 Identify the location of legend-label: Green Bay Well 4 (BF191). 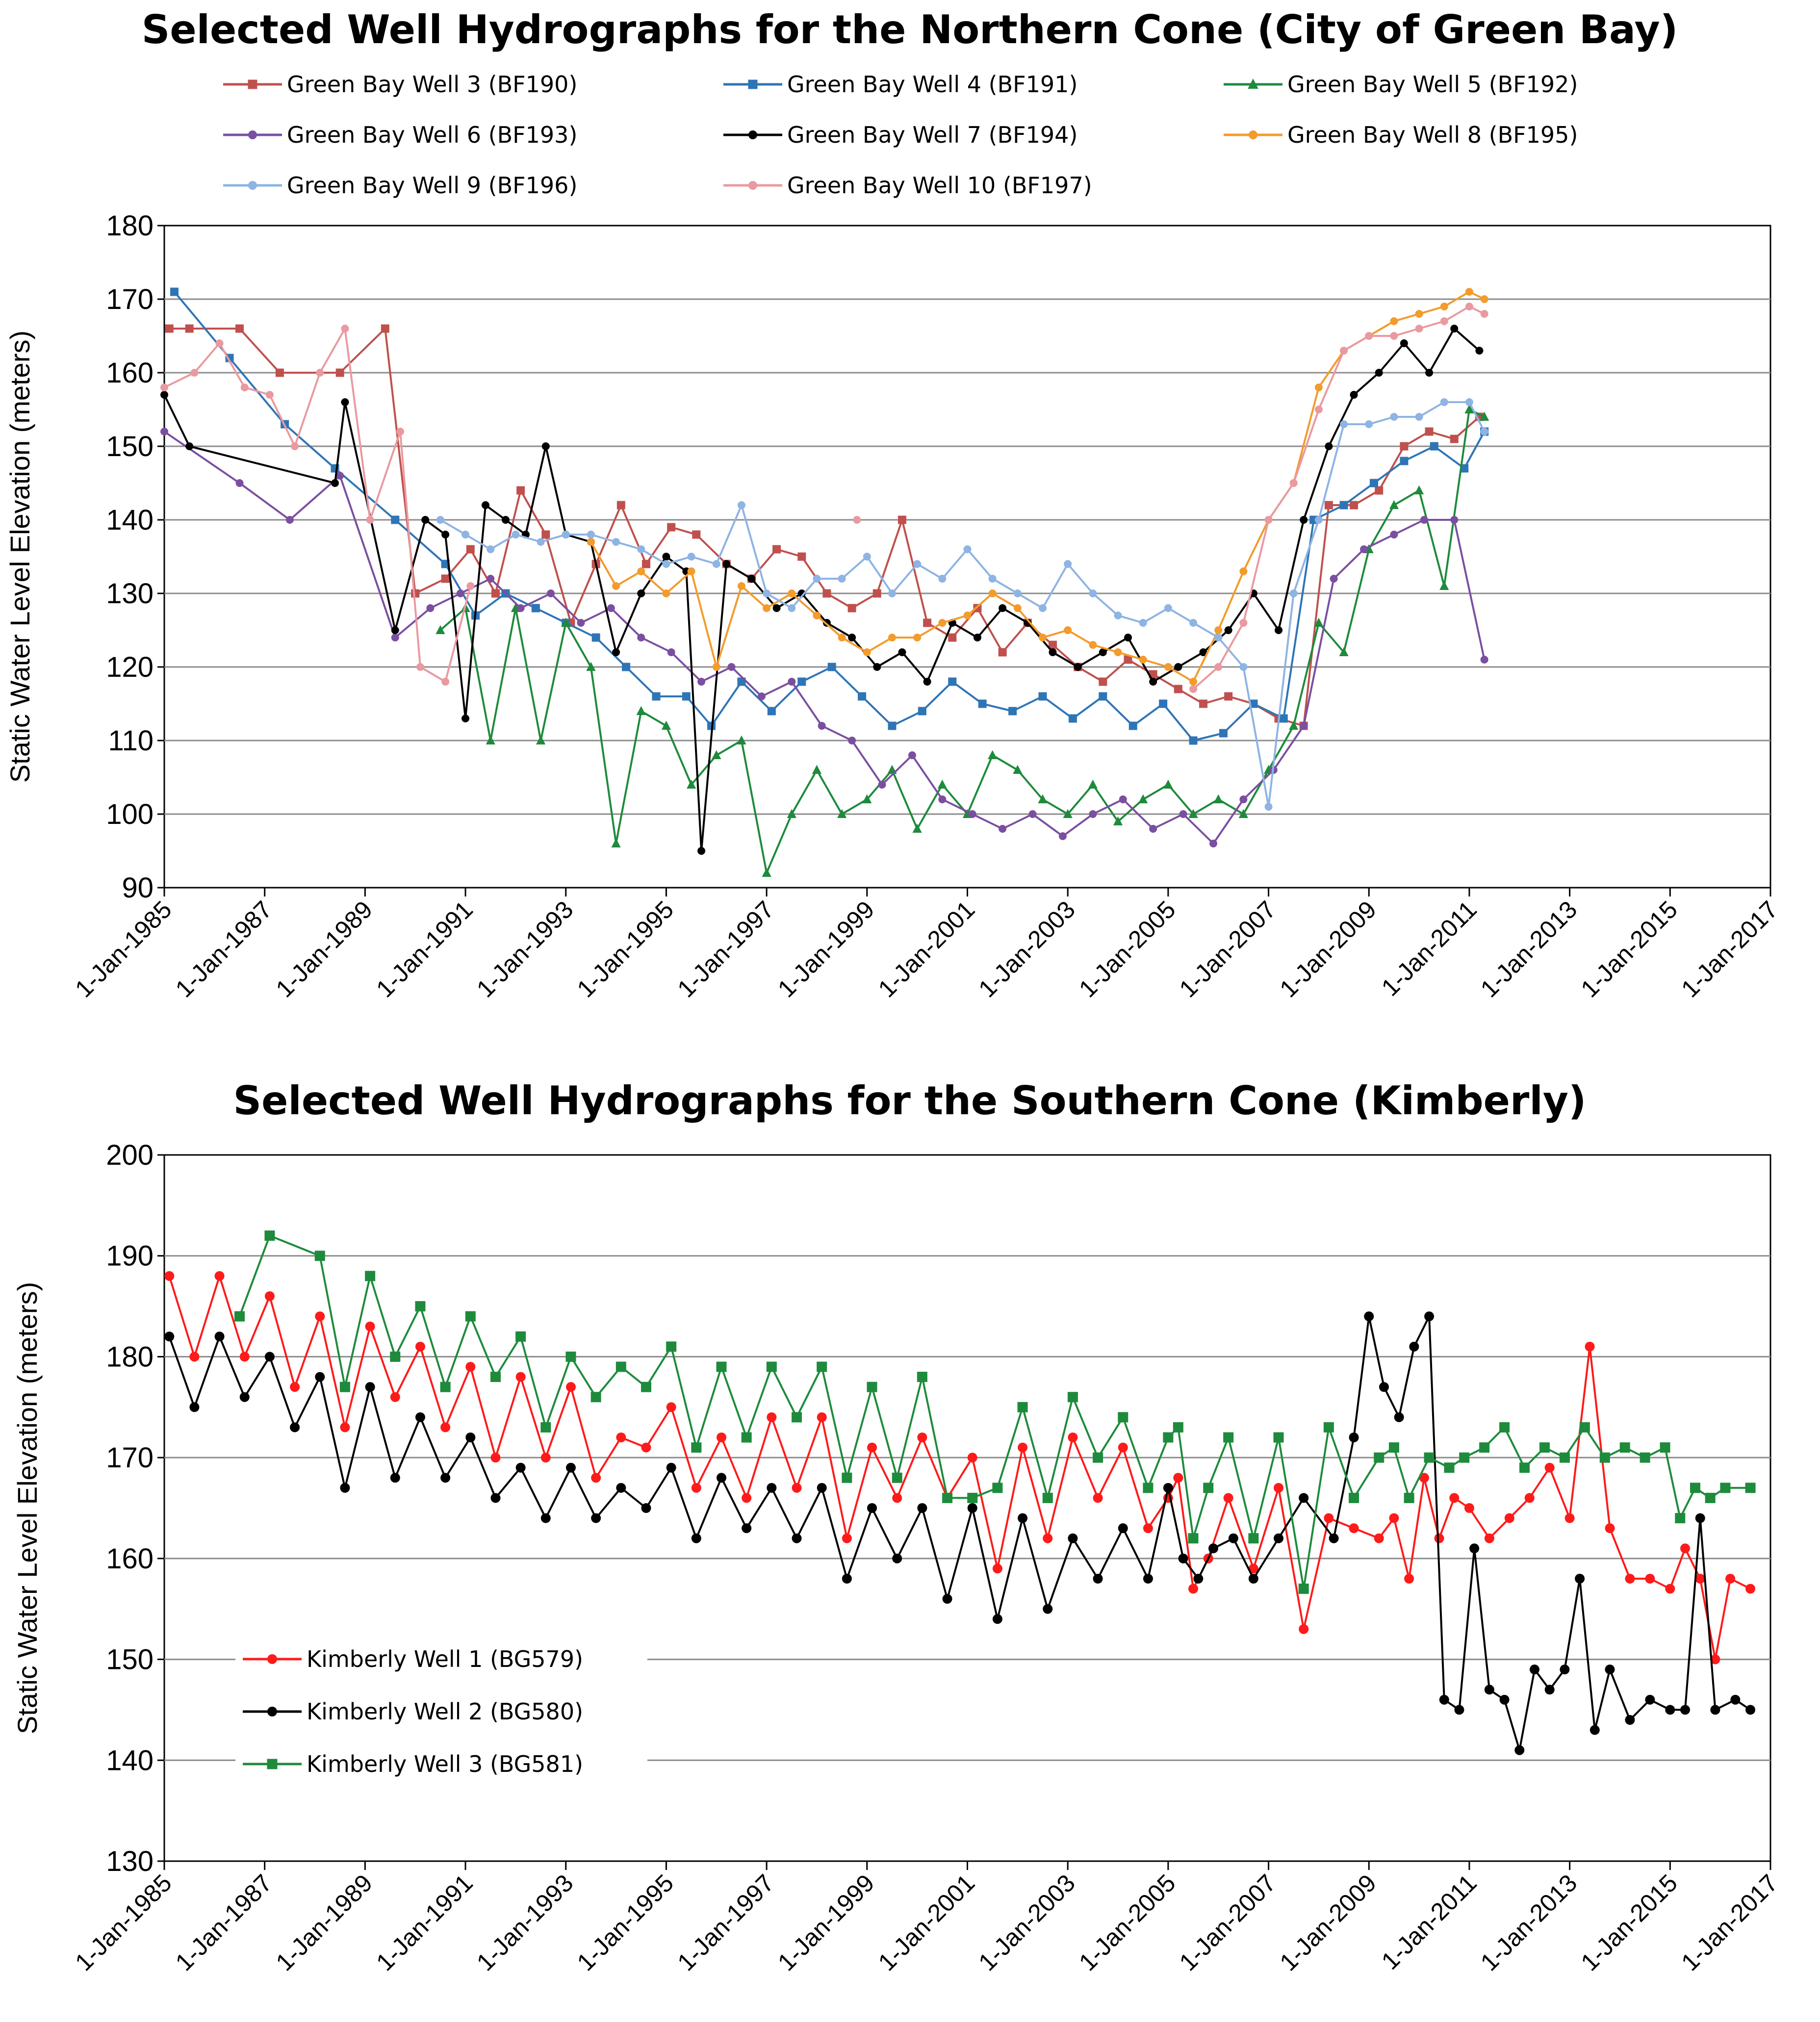
(932, 84).